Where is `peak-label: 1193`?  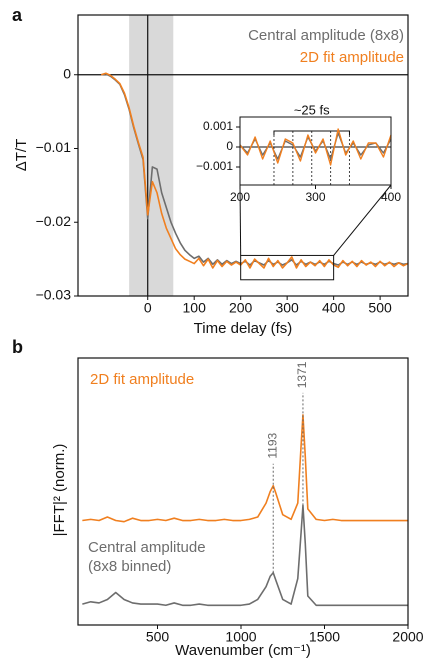
peak-label: 1193 is located at coordinates (272, 445).